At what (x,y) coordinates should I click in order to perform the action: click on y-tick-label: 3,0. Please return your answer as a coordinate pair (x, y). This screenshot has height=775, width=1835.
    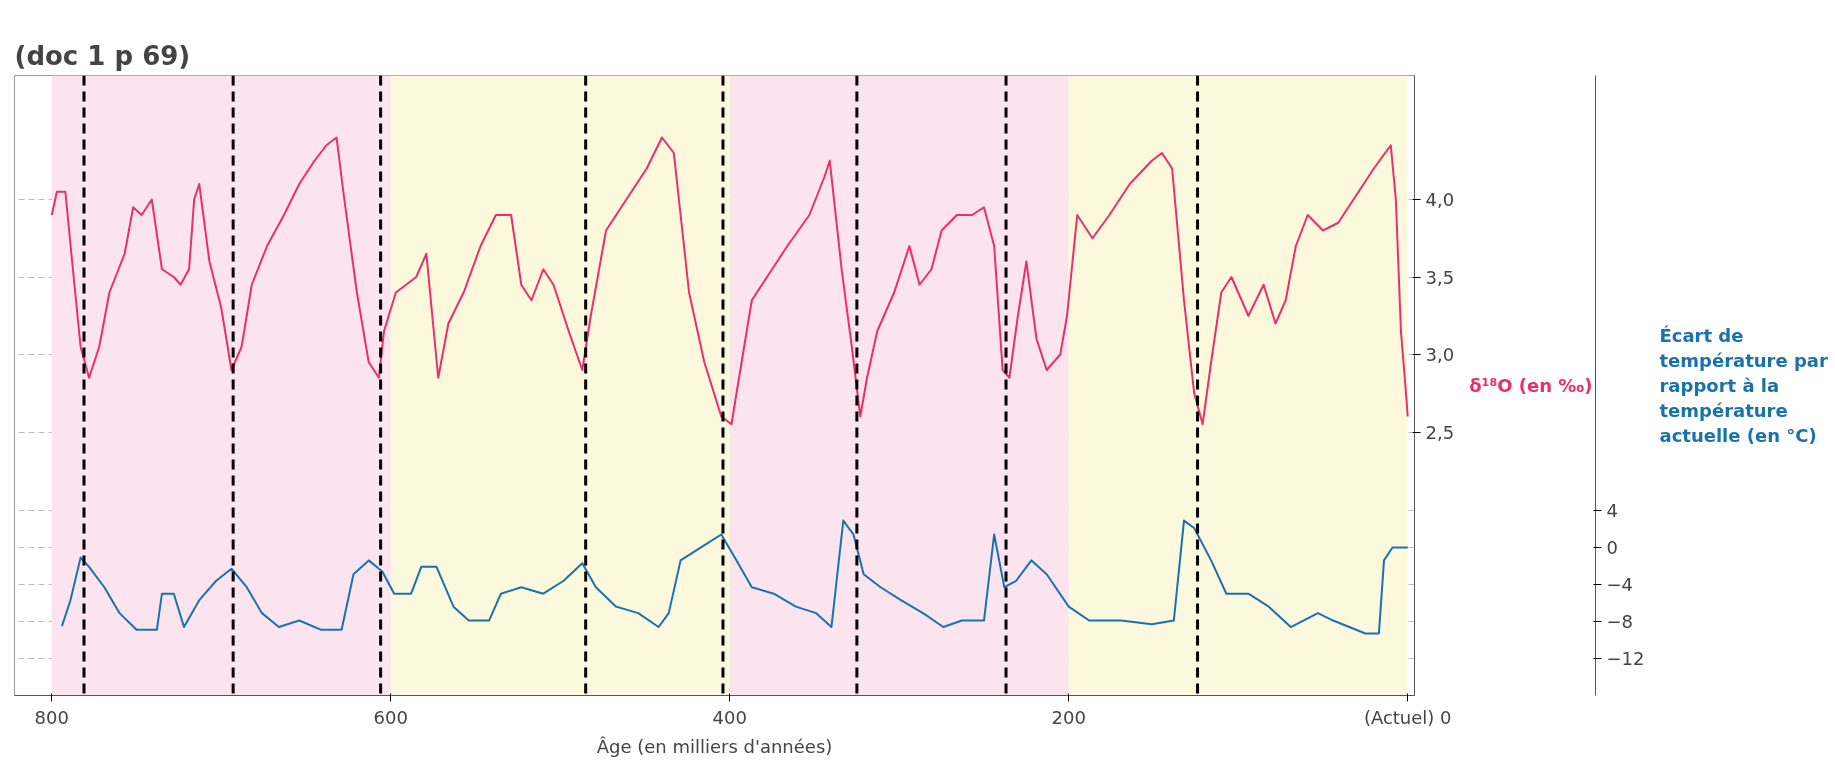
    Looking at the image, I should click on (1440, 354).